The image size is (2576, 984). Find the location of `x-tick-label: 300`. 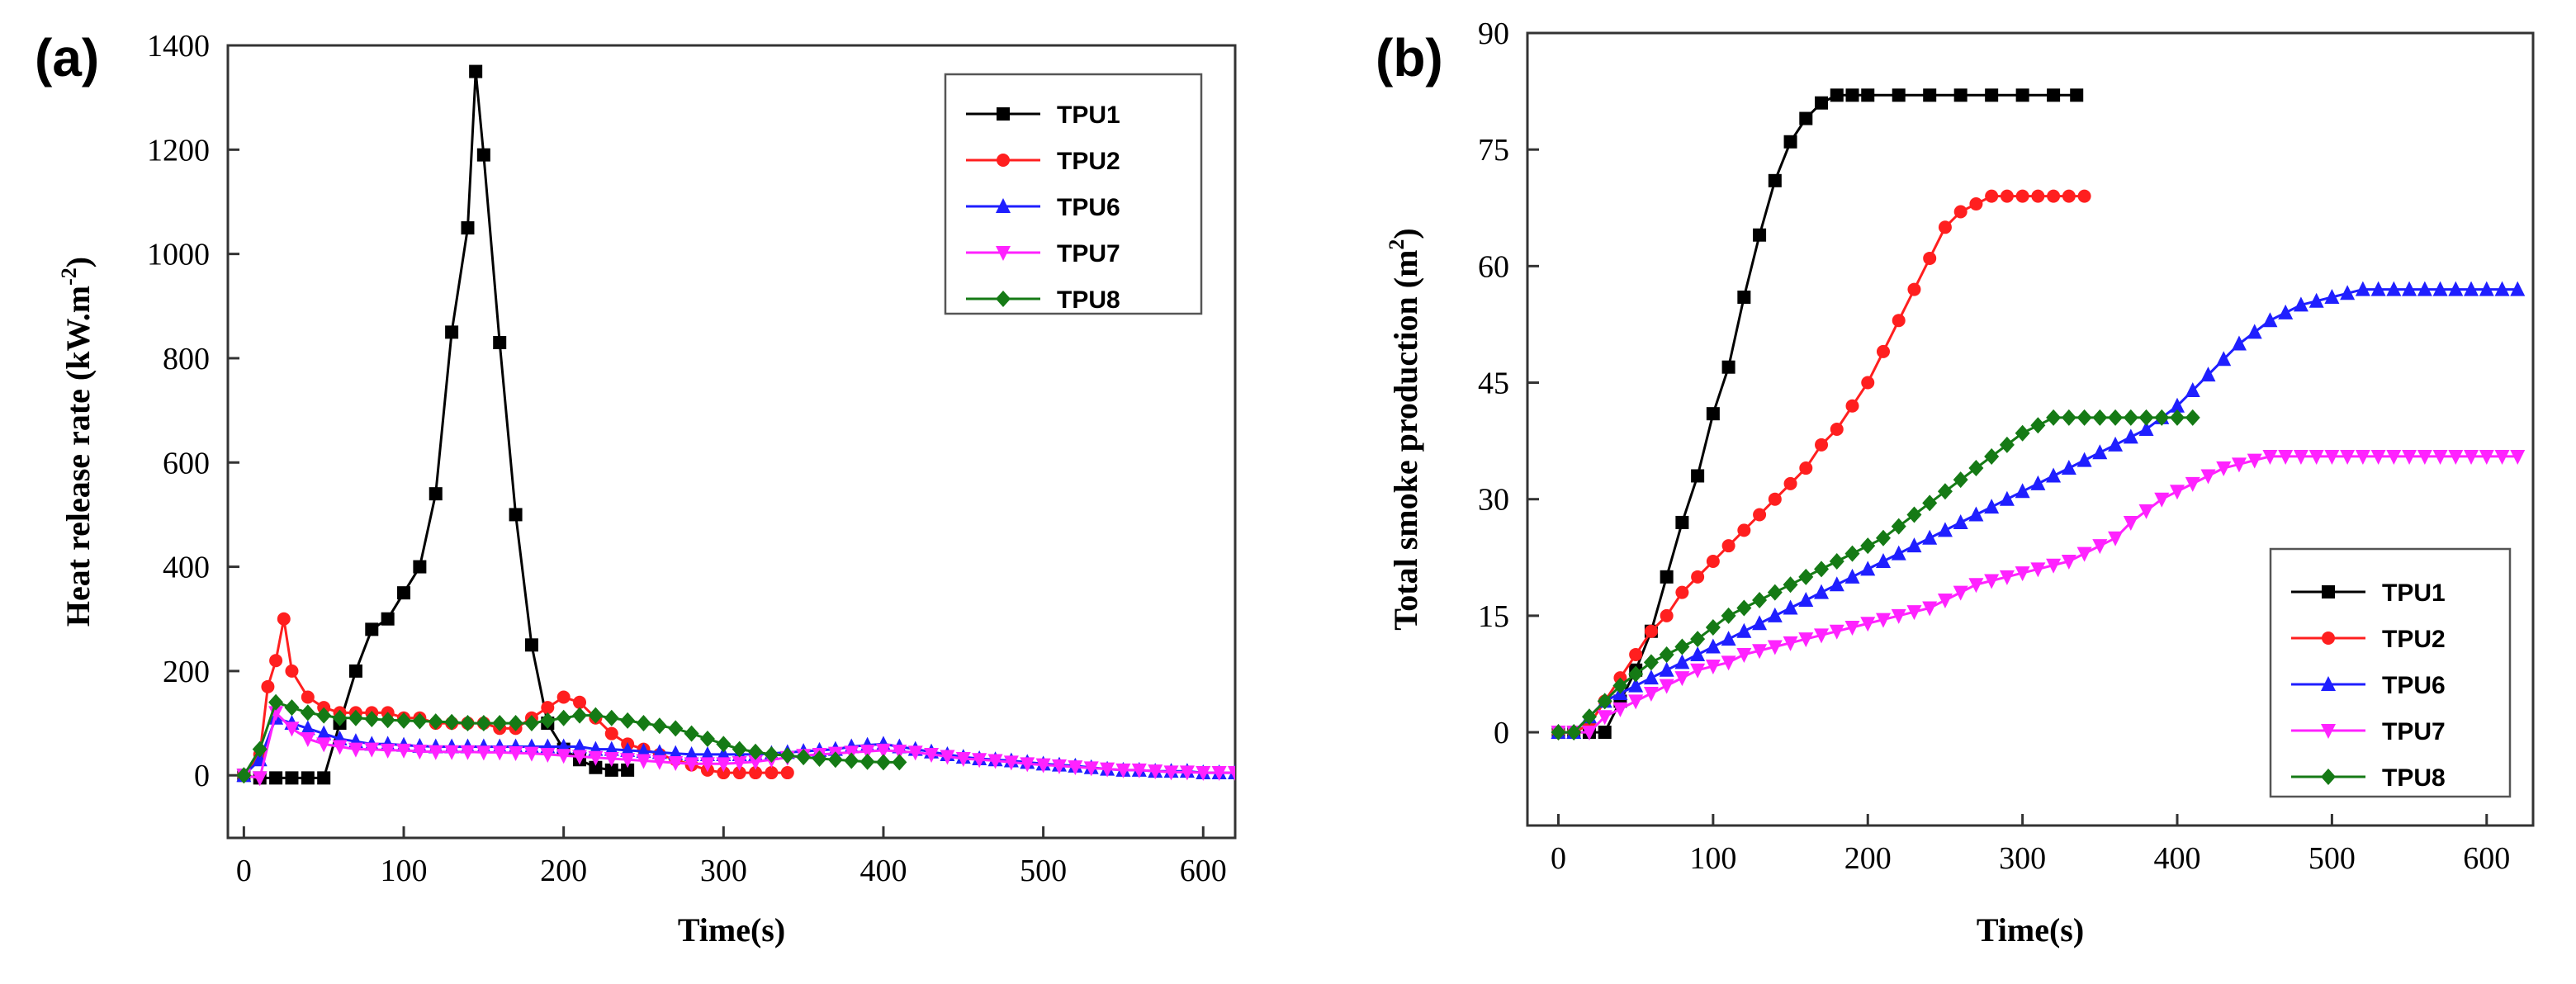

x-tick-label: 300 is located at coordinates (2022, 858).